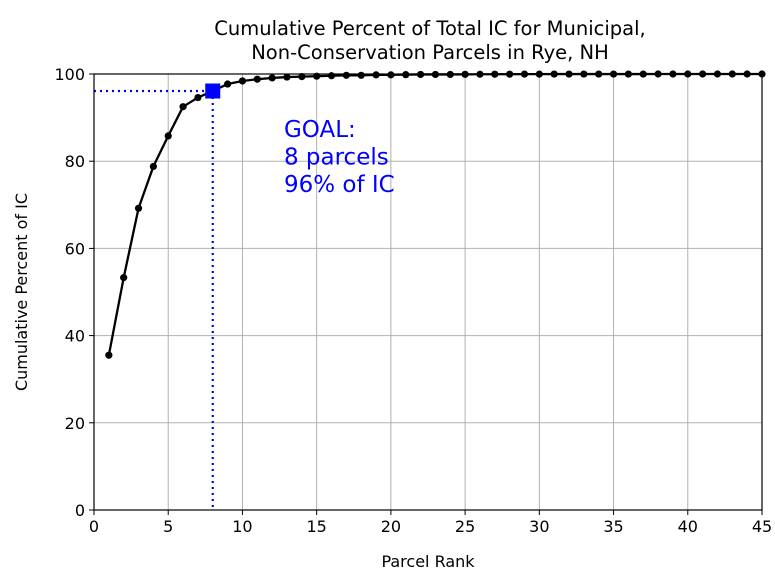 This screenshot has height=569, width=775. Describe the element at coordinates (75, 248) in the screenshot. I see `y-tick-label: 60` at that location.